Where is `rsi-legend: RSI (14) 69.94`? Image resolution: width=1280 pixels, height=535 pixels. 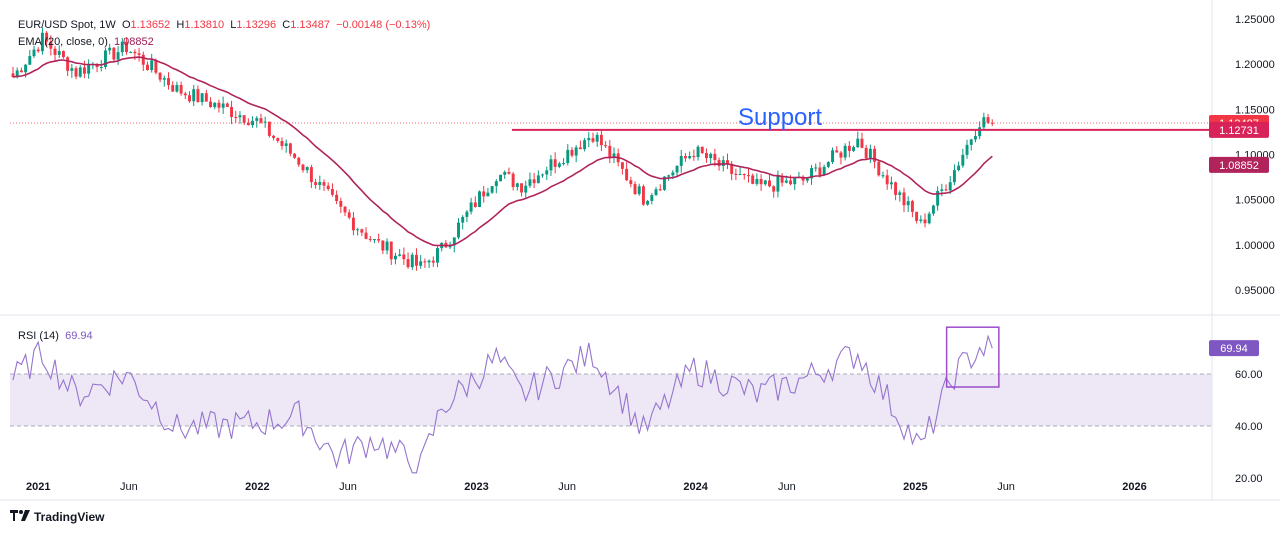
rsi-legend: RSI (14) 69.94 is located at coordinates (55, 336).